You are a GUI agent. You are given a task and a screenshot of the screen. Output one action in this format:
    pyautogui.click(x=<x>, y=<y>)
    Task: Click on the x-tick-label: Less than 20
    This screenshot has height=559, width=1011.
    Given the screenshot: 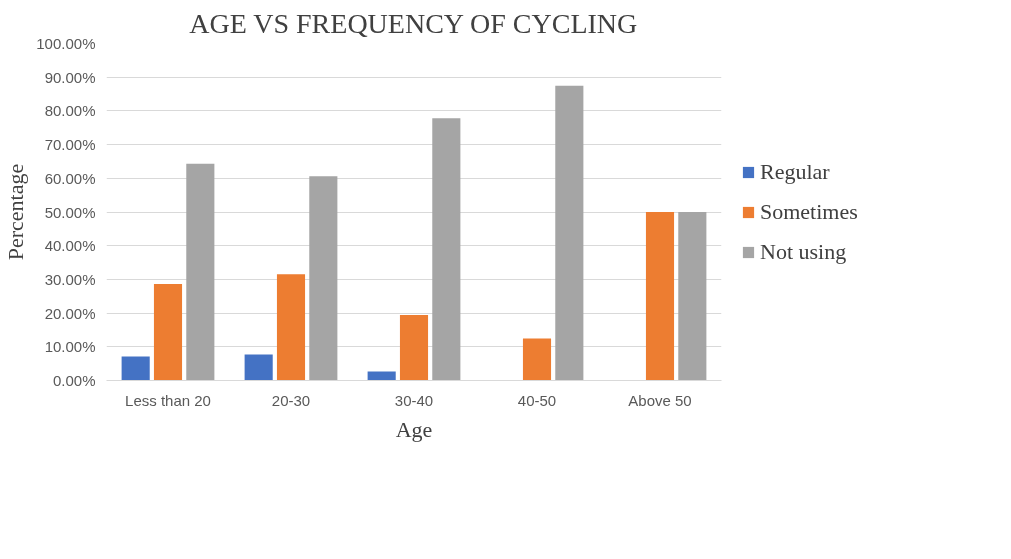 What is the action you would take?
    pyautogui.click(x=168, y=400)
    